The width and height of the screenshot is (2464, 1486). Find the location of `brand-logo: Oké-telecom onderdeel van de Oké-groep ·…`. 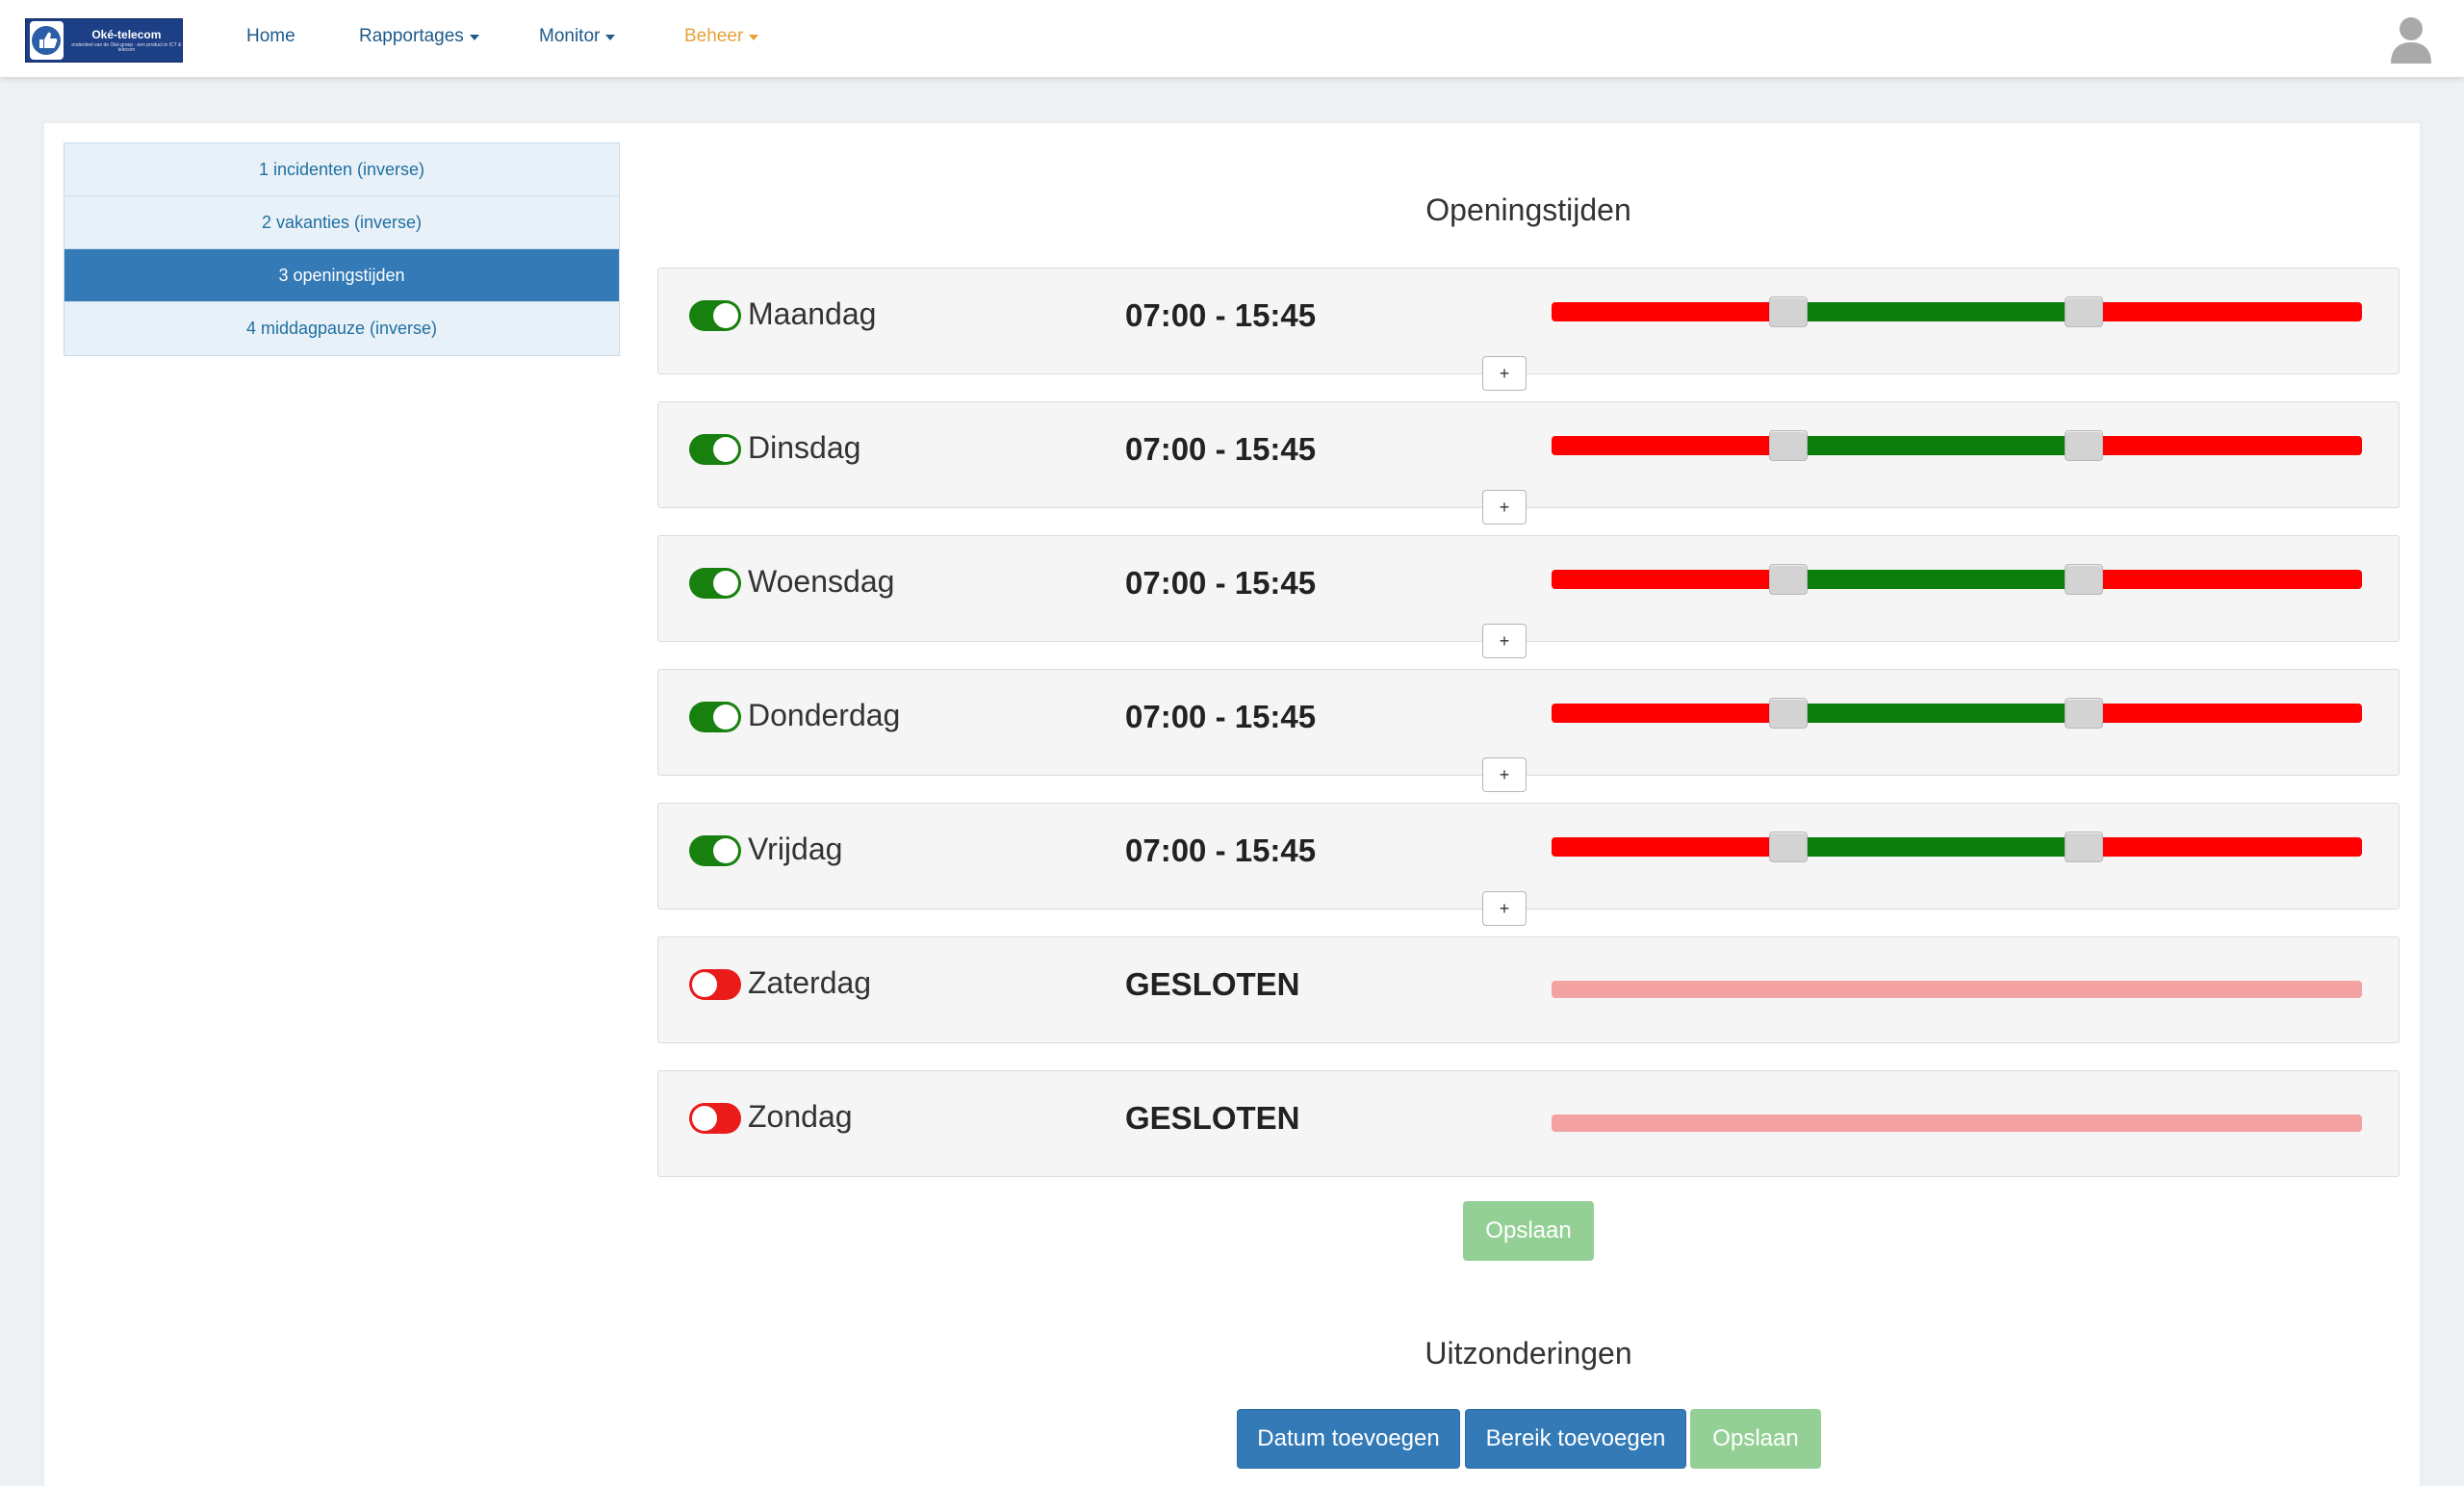

brand-logo: Oké-telecom onderdeel van de Oké-groep ·… is located at coordinates (104, 40).